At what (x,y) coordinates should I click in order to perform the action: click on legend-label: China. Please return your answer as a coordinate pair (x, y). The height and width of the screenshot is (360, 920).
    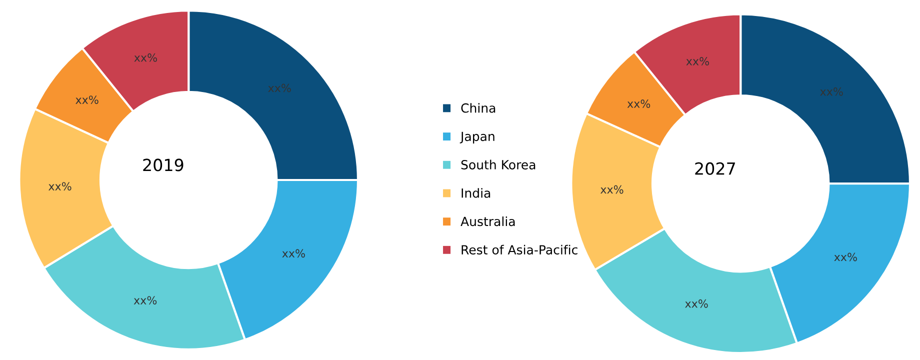
    Looking at the image, I should click on (478, 108).